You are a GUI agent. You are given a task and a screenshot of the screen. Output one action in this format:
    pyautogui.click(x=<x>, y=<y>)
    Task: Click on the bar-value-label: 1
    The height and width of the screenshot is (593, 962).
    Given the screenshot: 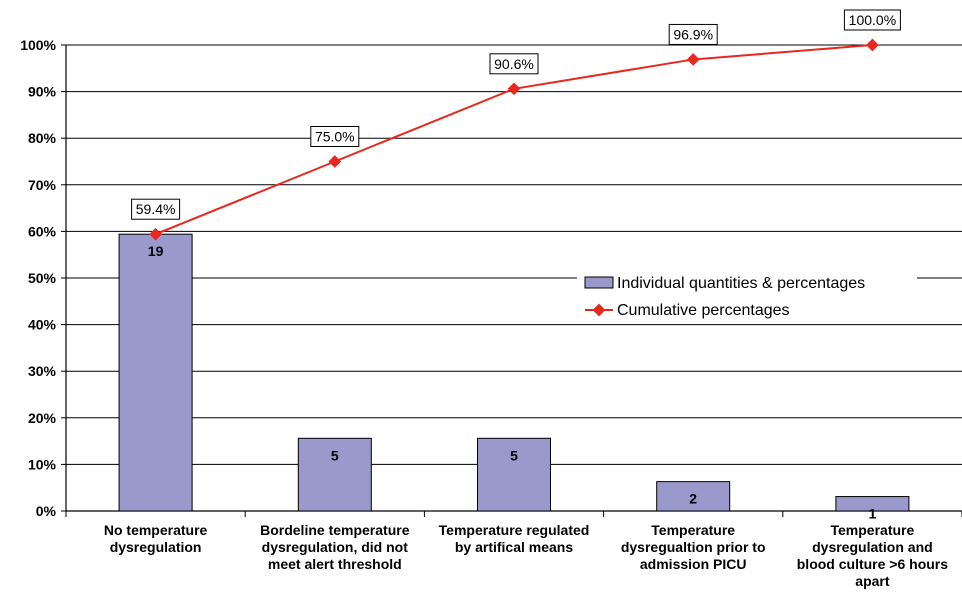 What is the action you would take?
    pyautogui.click(x=873, y=514)
    